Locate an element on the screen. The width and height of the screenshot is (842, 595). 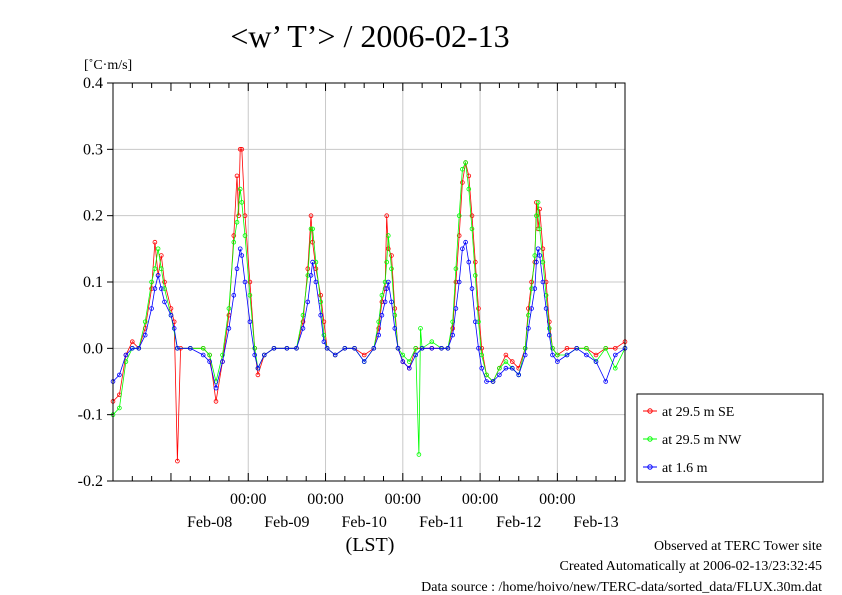
x-tick-label: 00:00 is located at coordinates (325, 499).